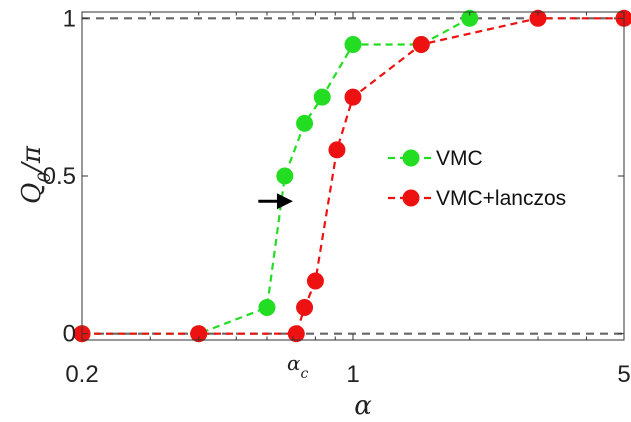 The image size is (631, 422). What do you see at coordinates (352, 374) in the screenshot?
I see `x-tick-label: 1` at bounding box center [352, 374].